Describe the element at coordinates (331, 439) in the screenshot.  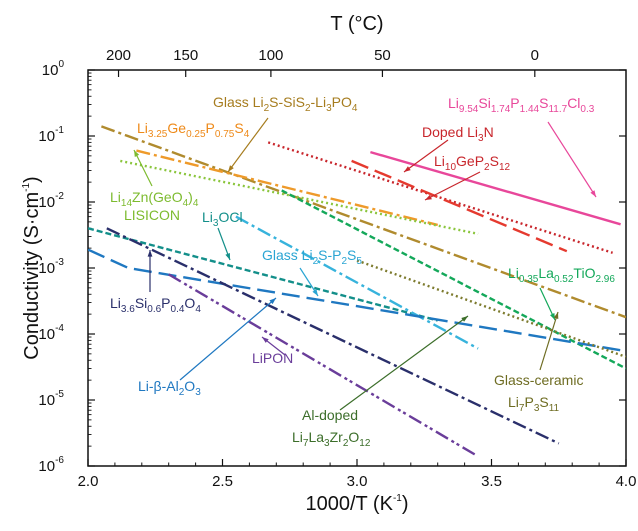
I see `series-label-llzo2: Li7La3Zr2O12` at that location.